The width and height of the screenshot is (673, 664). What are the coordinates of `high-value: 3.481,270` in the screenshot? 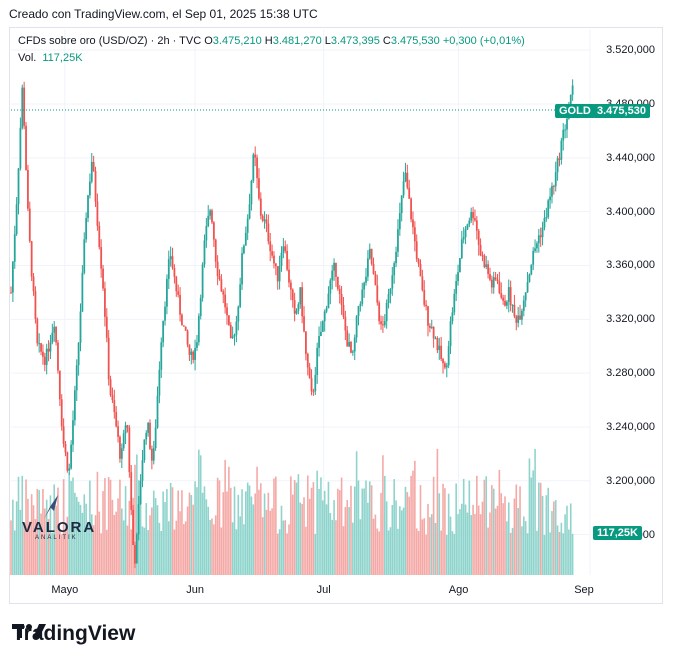 It's located at (297, 41).